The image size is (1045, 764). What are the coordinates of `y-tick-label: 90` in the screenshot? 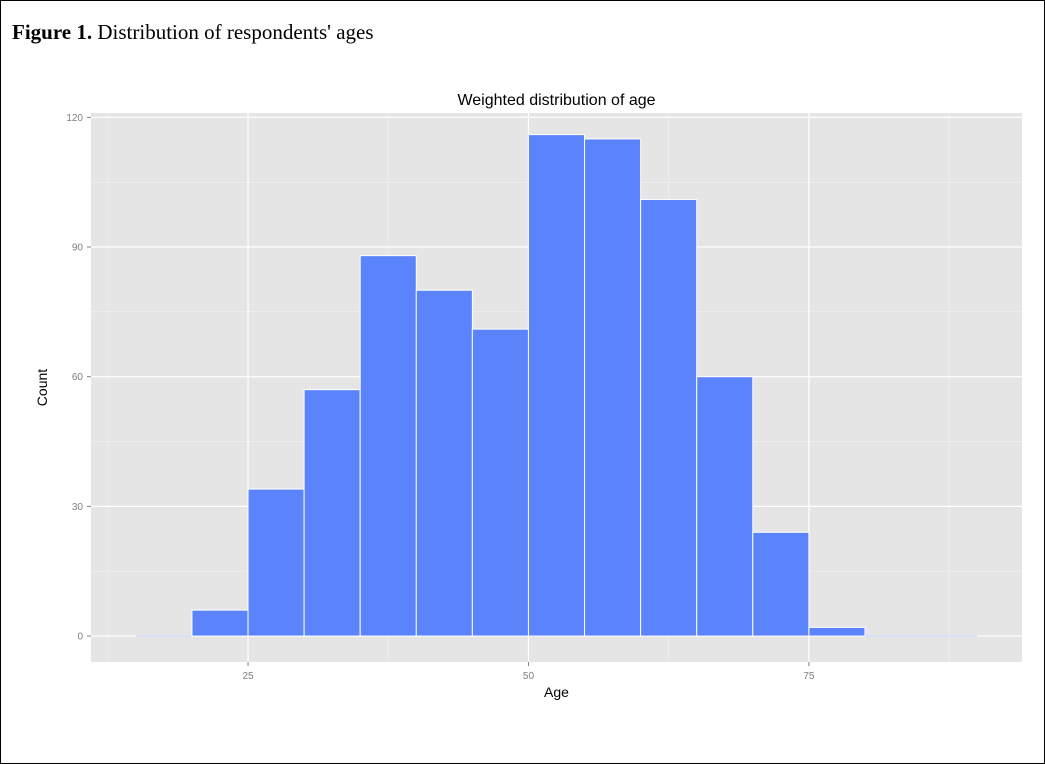 It's located at (78, 248).